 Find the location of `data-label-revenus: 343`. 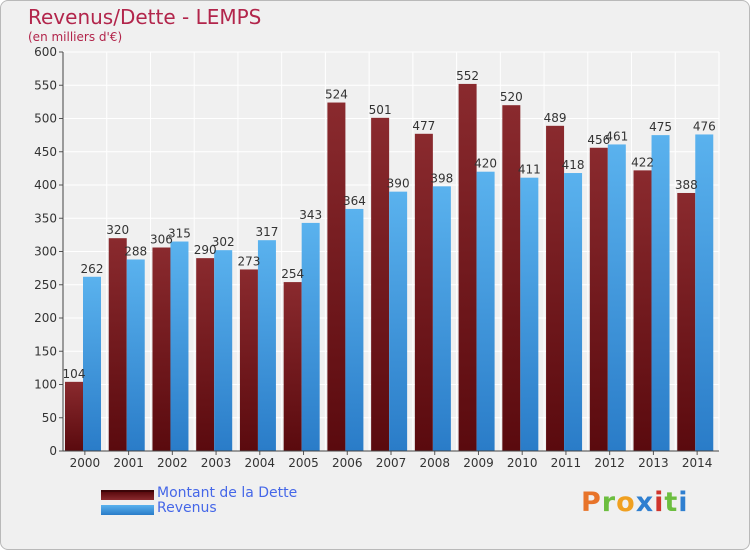

data-label-revenus: 343 is located at coordinates (310, 215).